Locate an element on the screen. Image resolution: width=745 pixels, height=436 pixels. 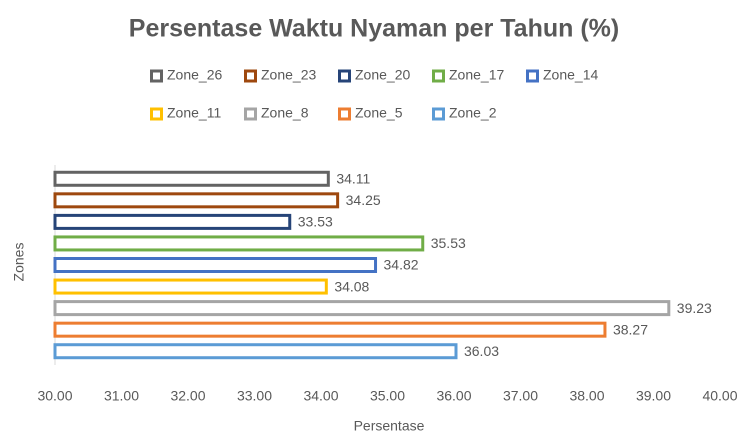
legend-label: Zone_17 is located at coordinates (476, 75).